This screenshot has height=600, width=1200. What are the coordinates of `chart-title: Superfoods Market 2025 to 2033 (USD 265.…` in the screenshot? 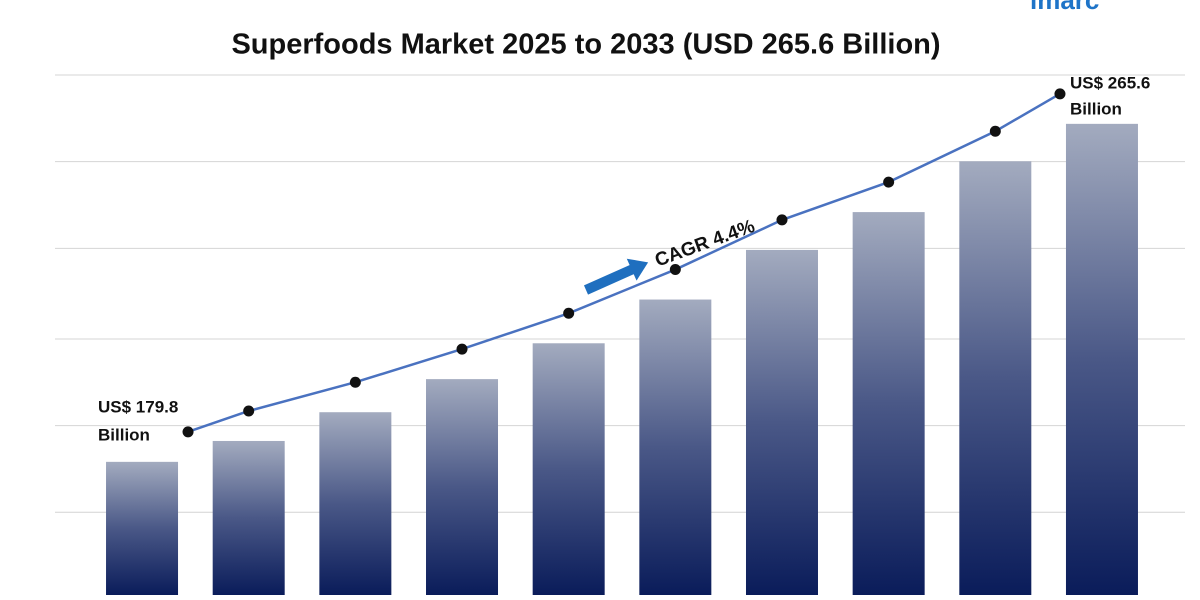 It's located at (585, 45).